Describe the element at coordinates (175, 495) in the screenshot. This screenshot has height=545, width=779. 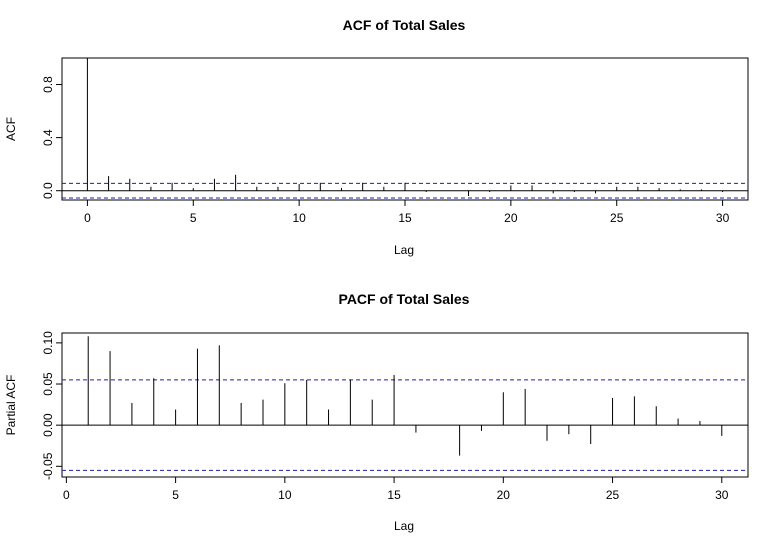
I see `pacf-x-tick-label: 5` at that location.